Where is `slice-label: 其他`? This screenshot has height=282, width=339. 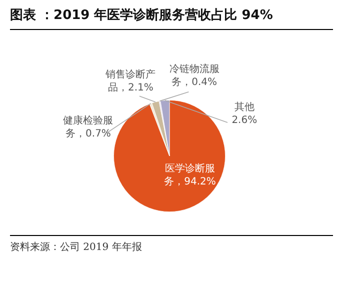
slice-label: 其他 is located at coordinates (244, 107).